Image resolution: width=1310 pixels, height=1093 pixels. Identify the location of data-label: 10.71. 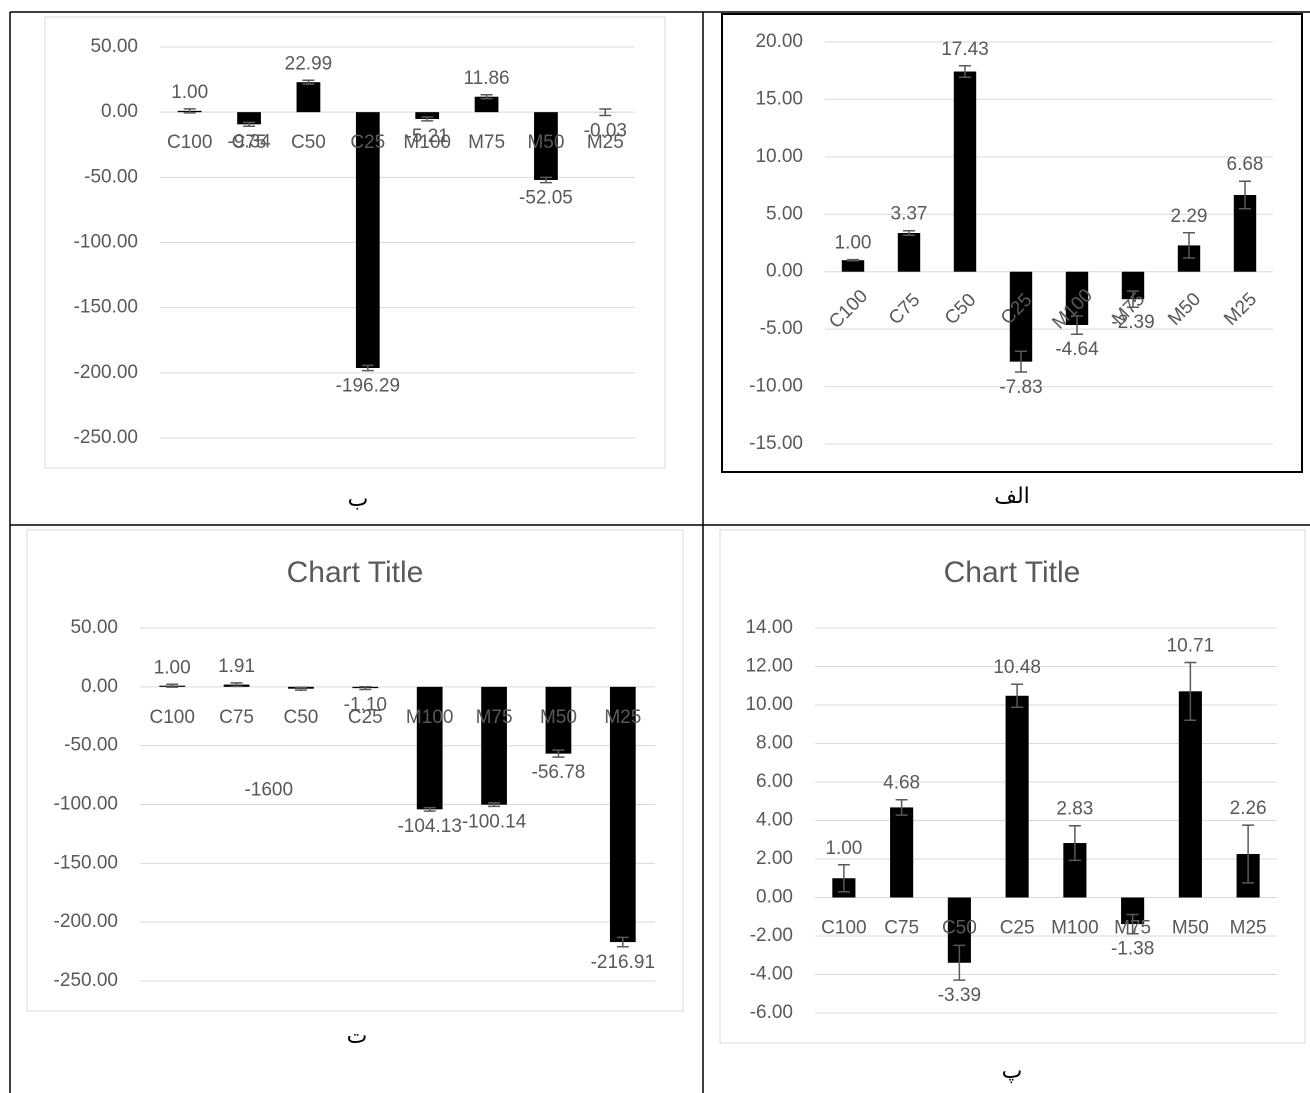
(1191, 645).